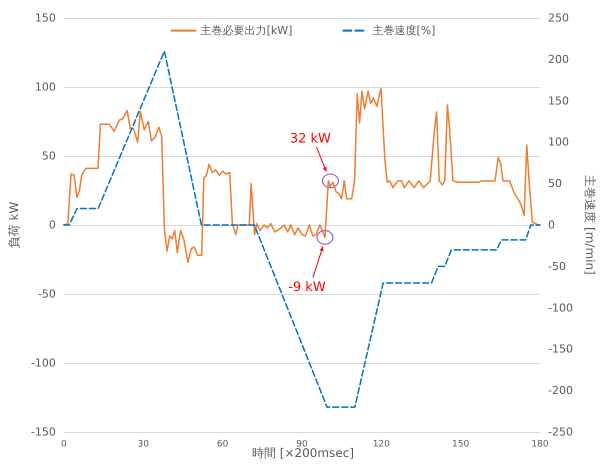 The width and height of the screenshot is (606, 470). I want to click on y-tick-label: -150, so click(43, 432).